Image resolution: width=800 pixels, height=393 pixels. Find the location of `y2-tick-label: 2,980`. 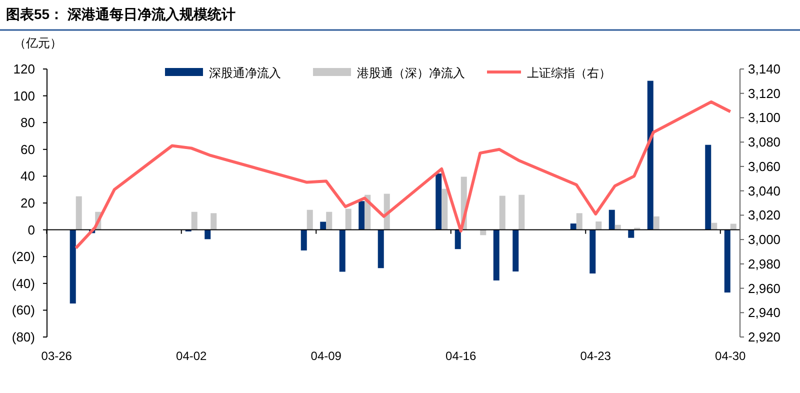

y2-tick-label: 2,980 is located at coordinates (764, 264).